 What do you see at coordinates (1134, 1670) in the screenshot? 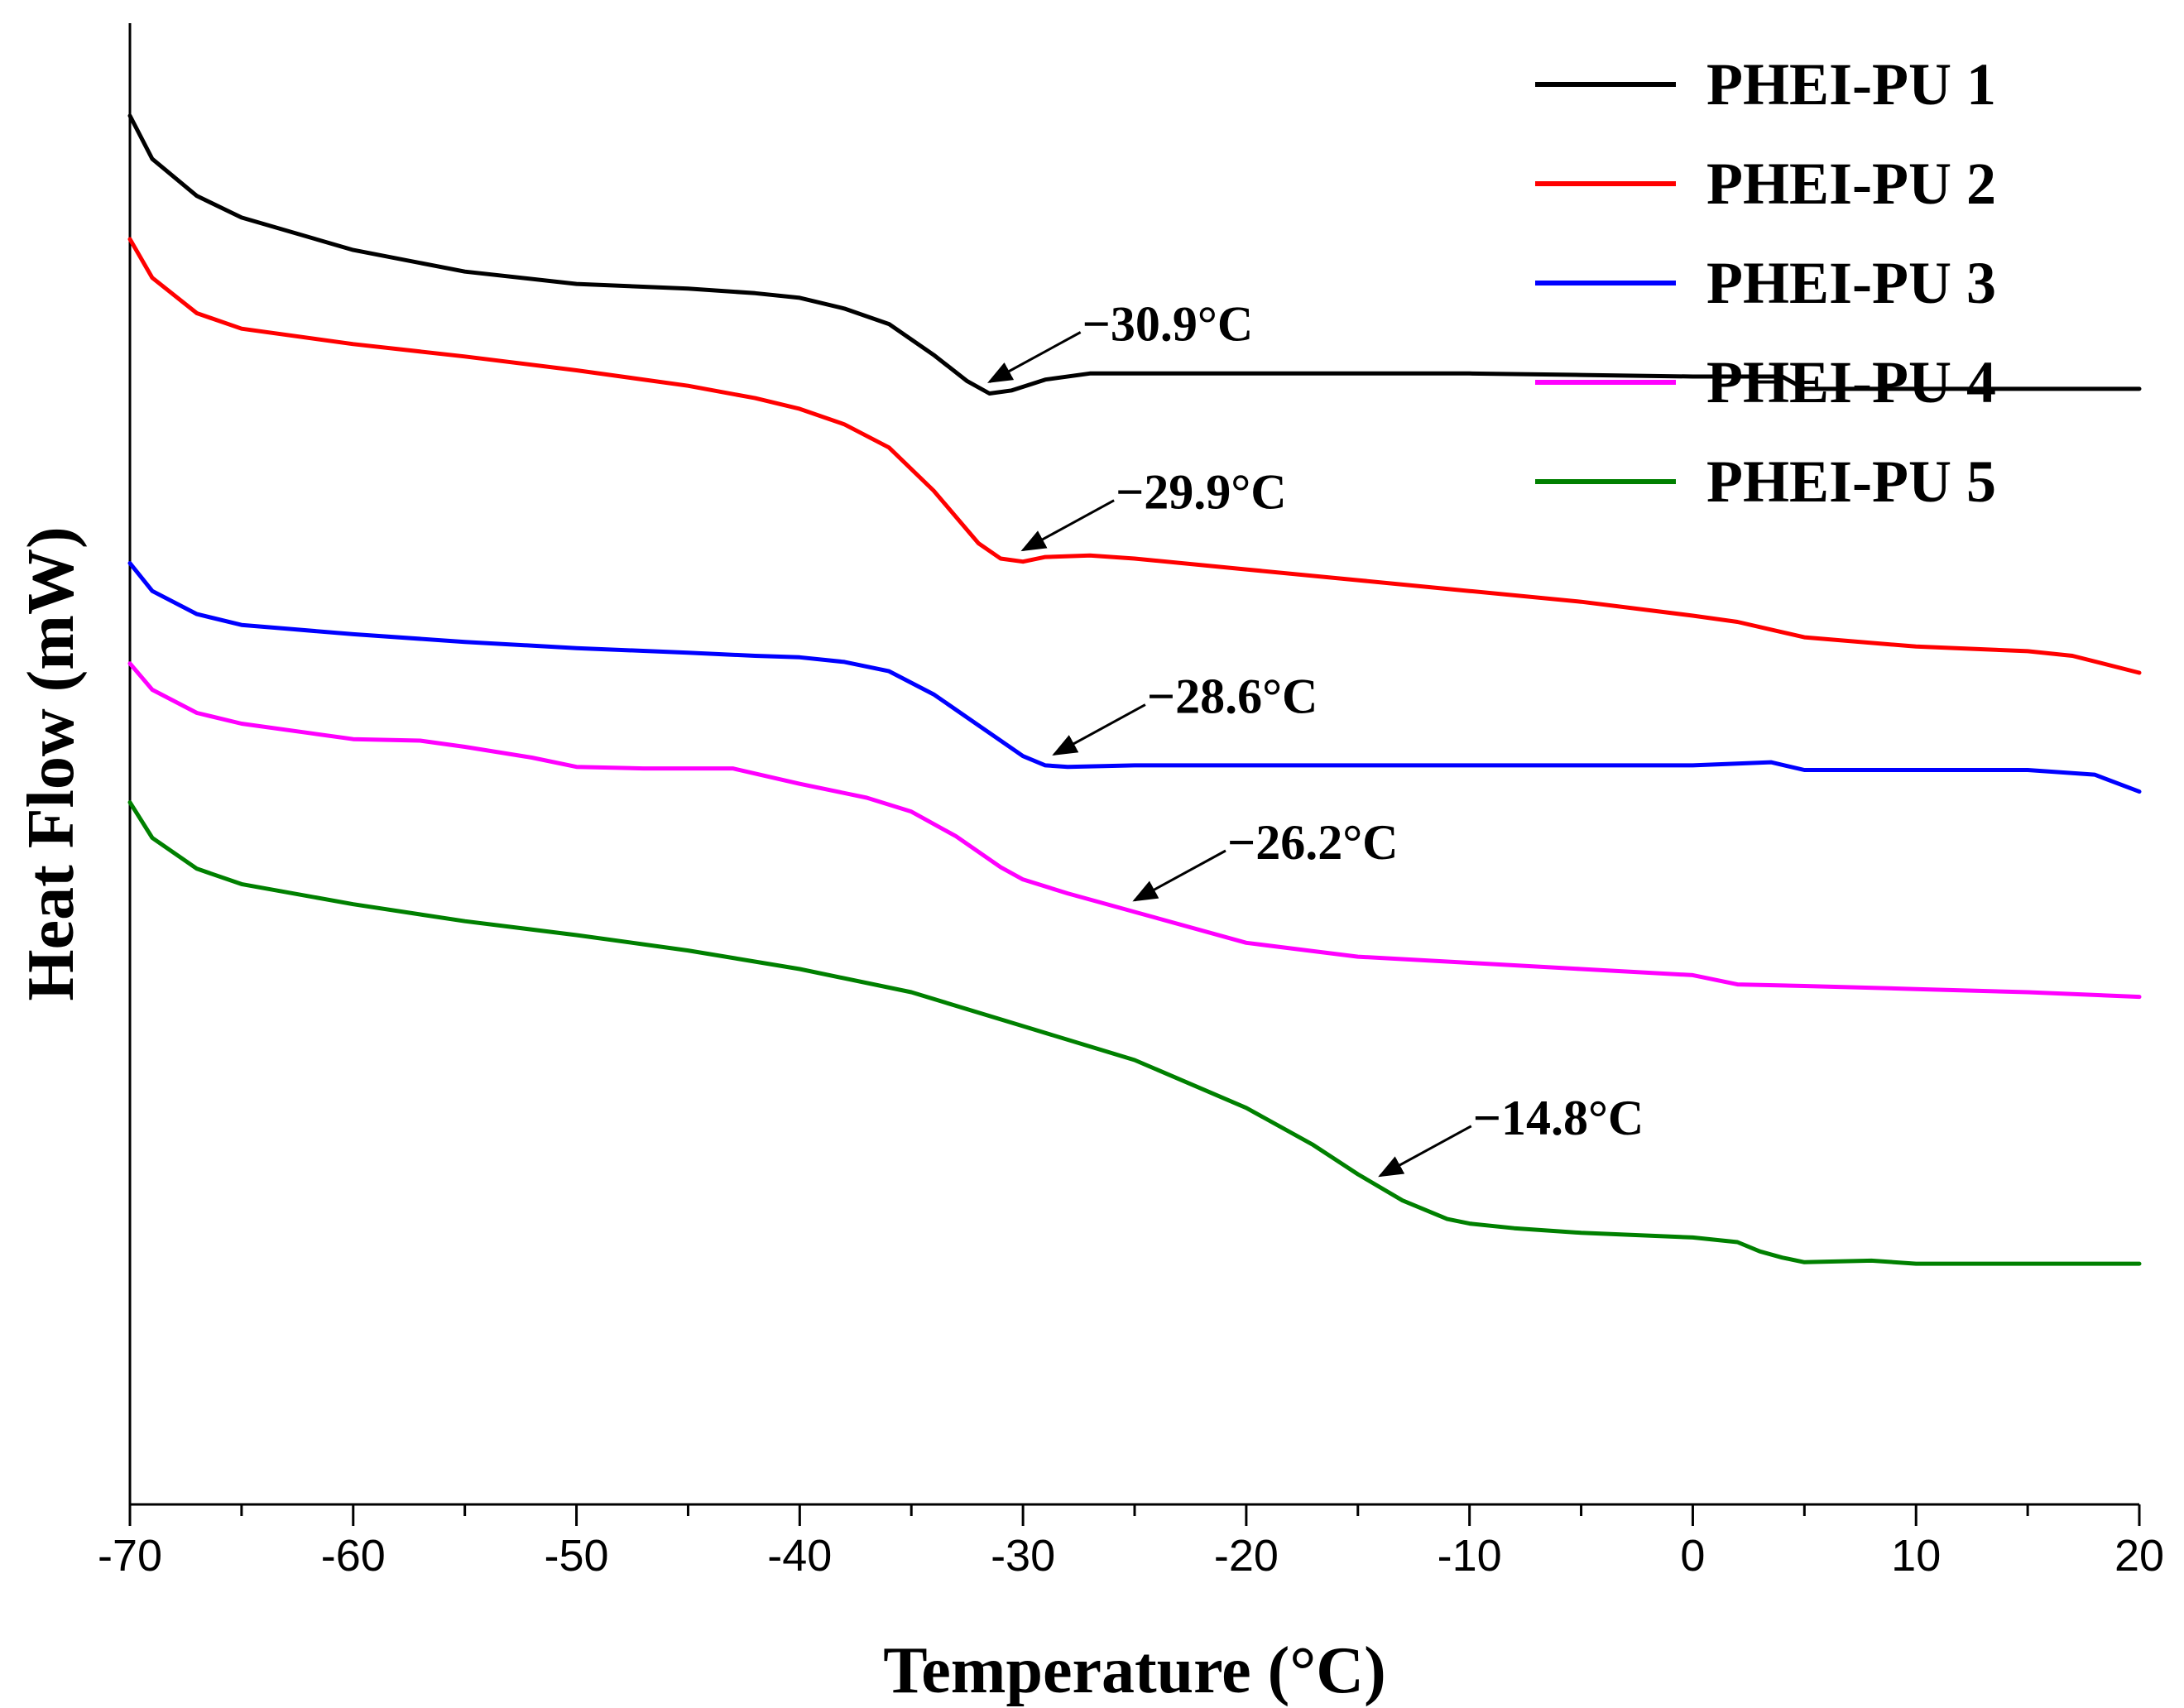
I see `x-axis-title: Temperature (°C)` at bounding box center [1134, 1670].